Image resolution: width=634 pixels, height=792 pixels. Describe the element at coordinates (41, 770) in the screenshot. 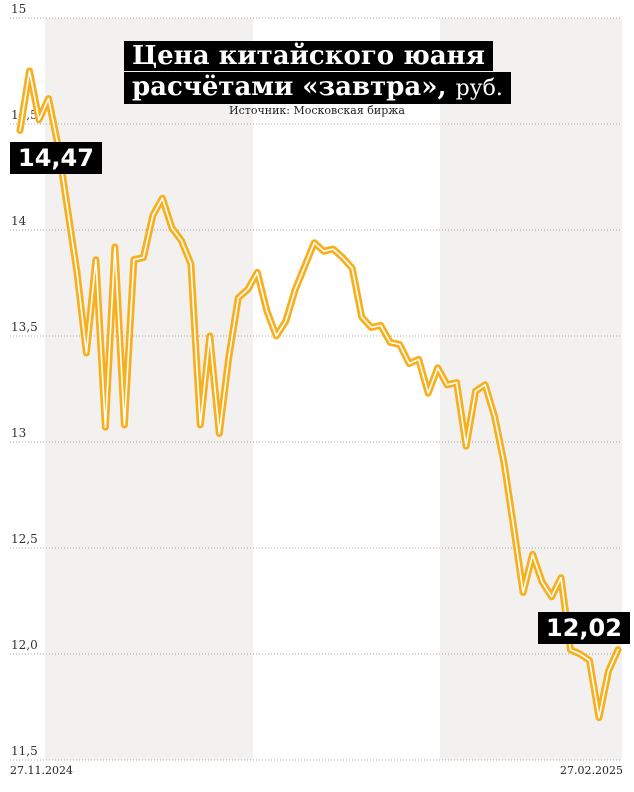

I see `x-start-label: 27.11.2024` at that location.